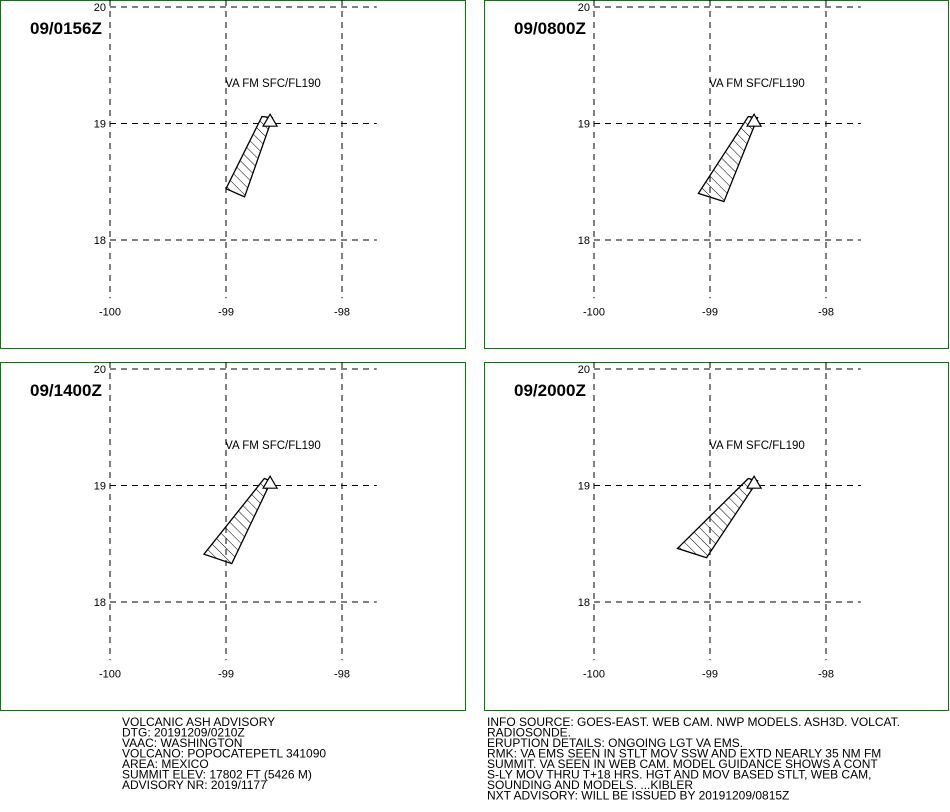  What do you see at coordinates (66, 28) in the screenshot?
I see `forecast-time: 09/0156Z` at bounding box center [66, 28].